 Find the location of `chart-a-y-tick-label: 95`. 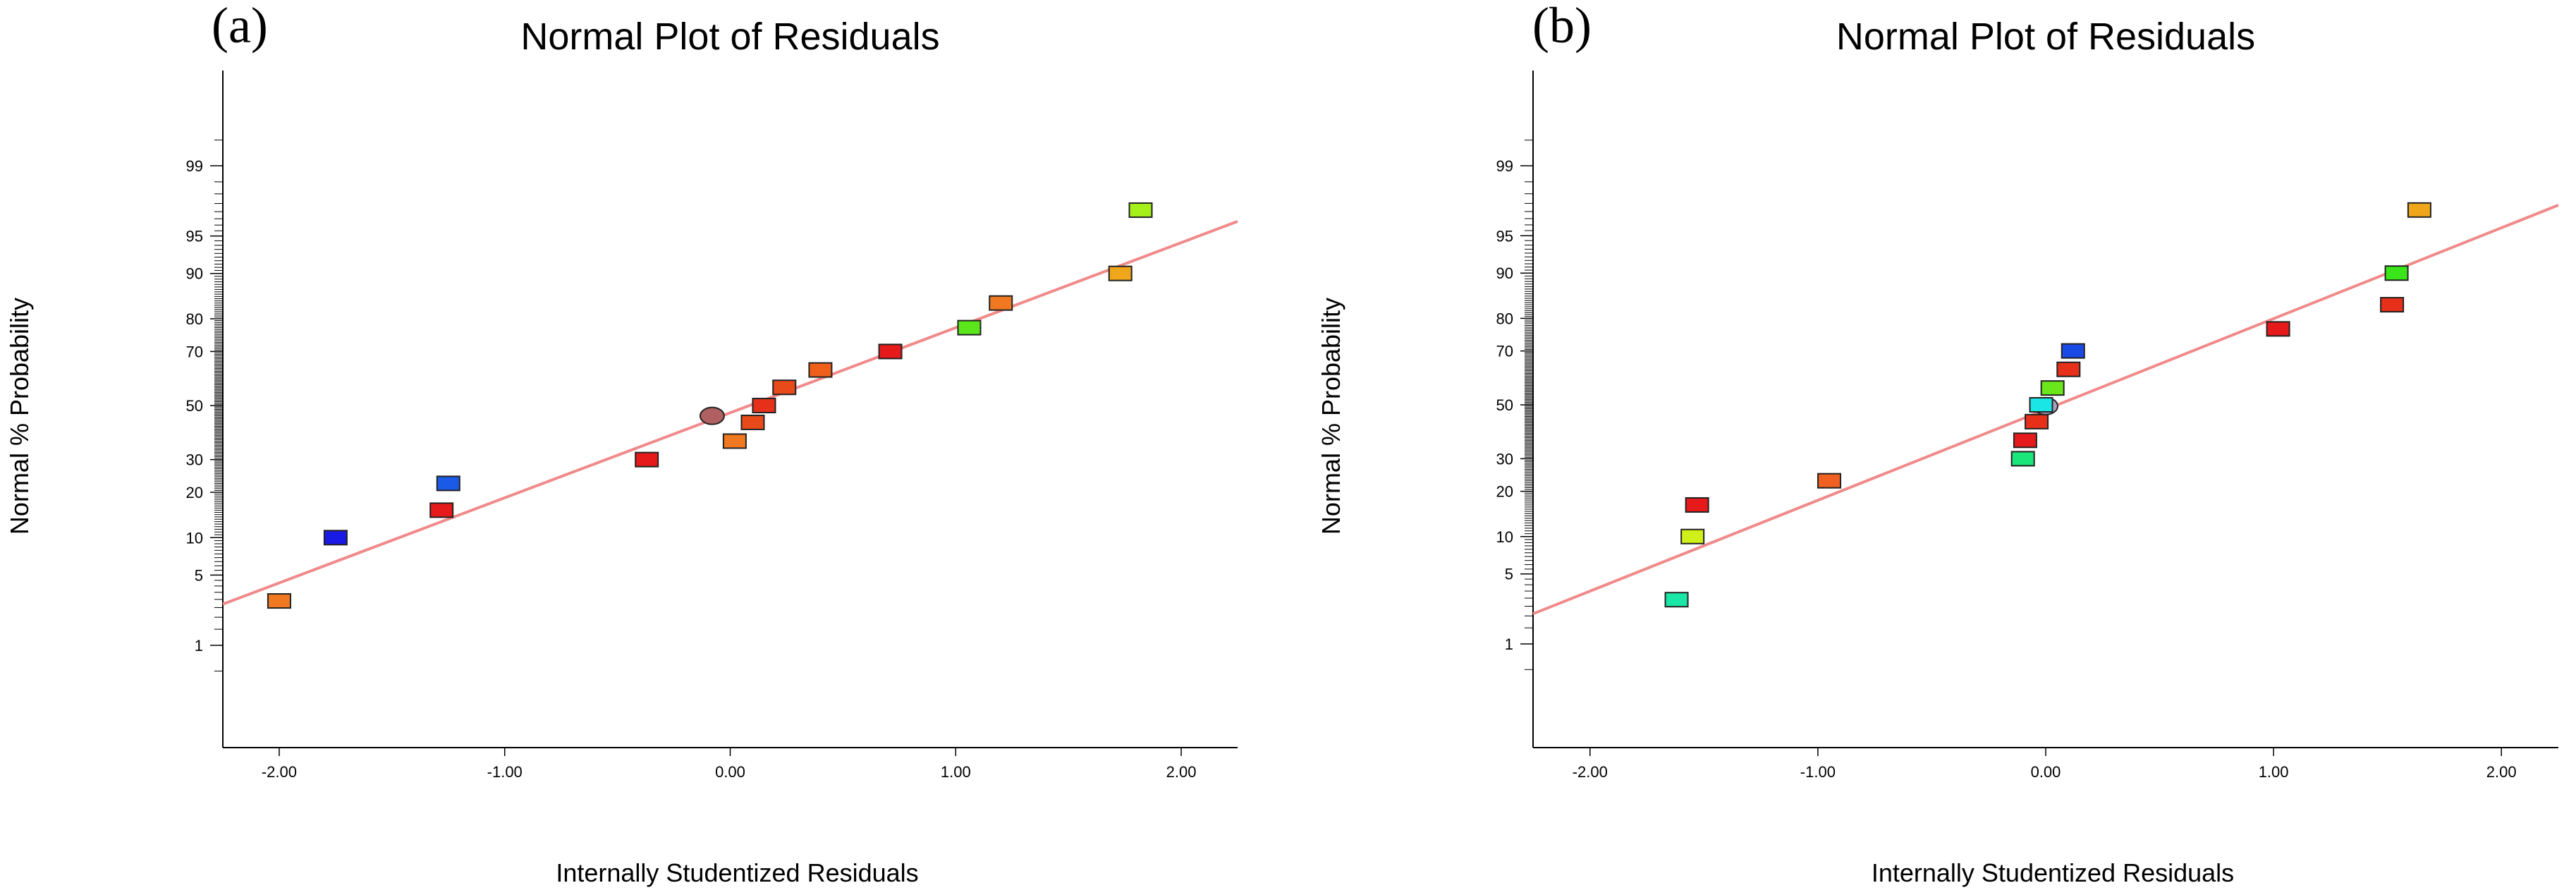

chart-a-y-tick-label: 95 is located at coordinates (195, 236).